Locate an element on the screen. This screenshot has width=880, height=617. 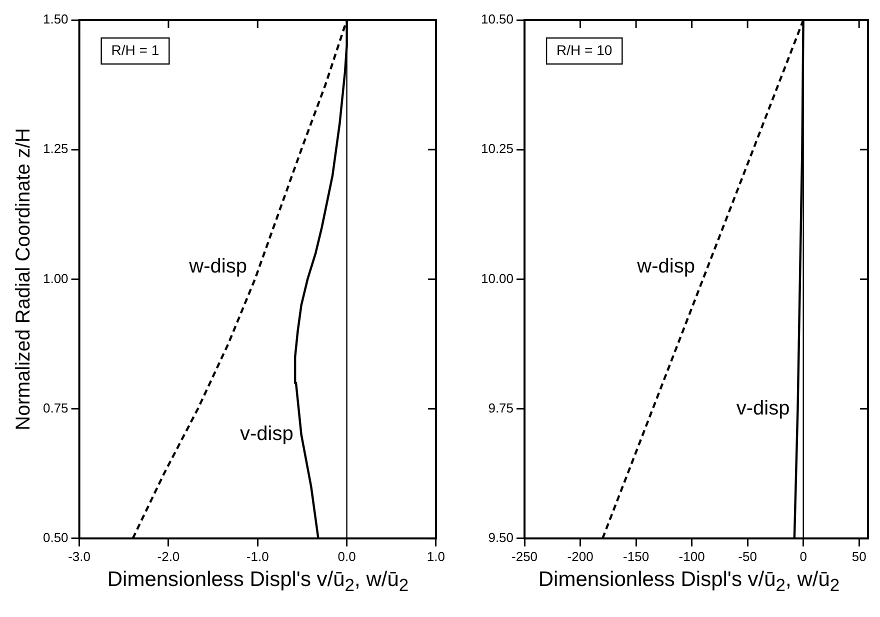
x-tick-label: 0.0 is located at coordinates (347, 556).